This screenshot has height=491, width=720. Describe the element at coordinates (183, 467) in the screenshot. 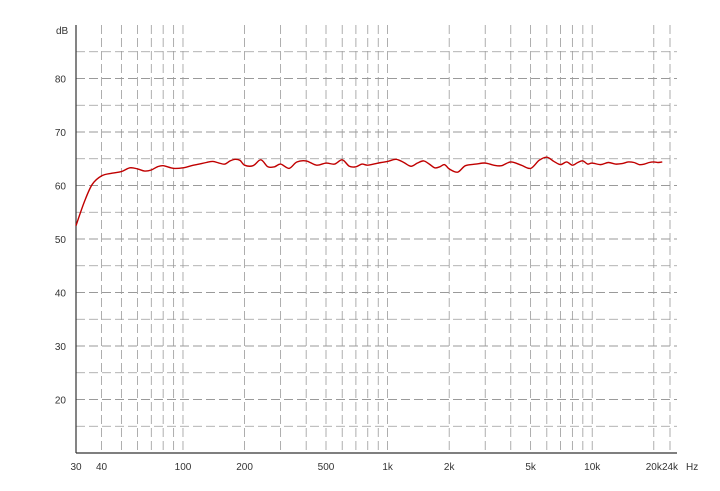

I see `x-tick-label: 100` at that location.